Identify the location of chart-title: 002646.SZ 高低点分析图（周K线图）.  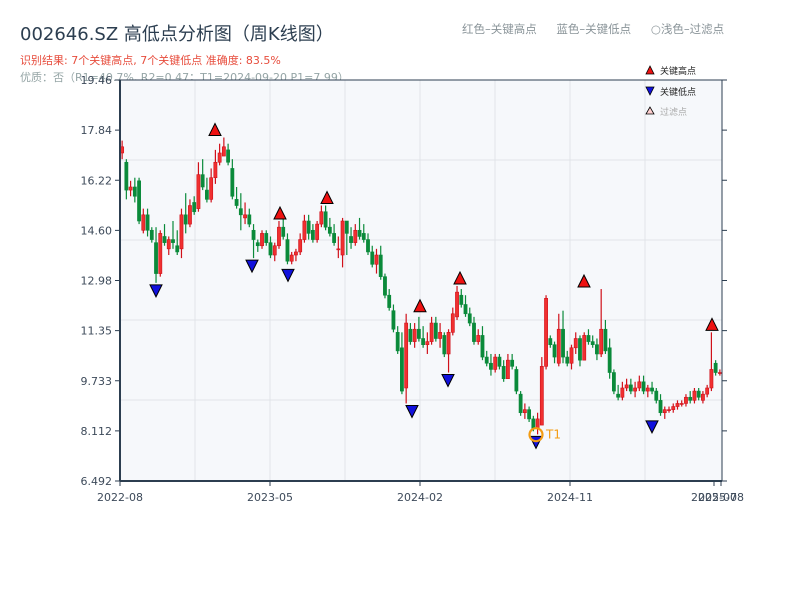
(177, 34).